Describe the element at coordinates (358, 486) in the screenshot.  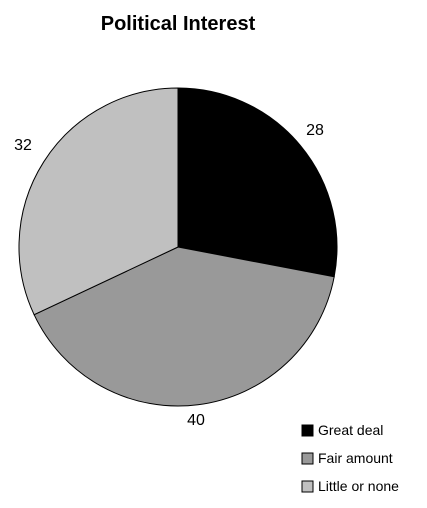
I see `legend-label-little-or-none: Little or none` at that location.